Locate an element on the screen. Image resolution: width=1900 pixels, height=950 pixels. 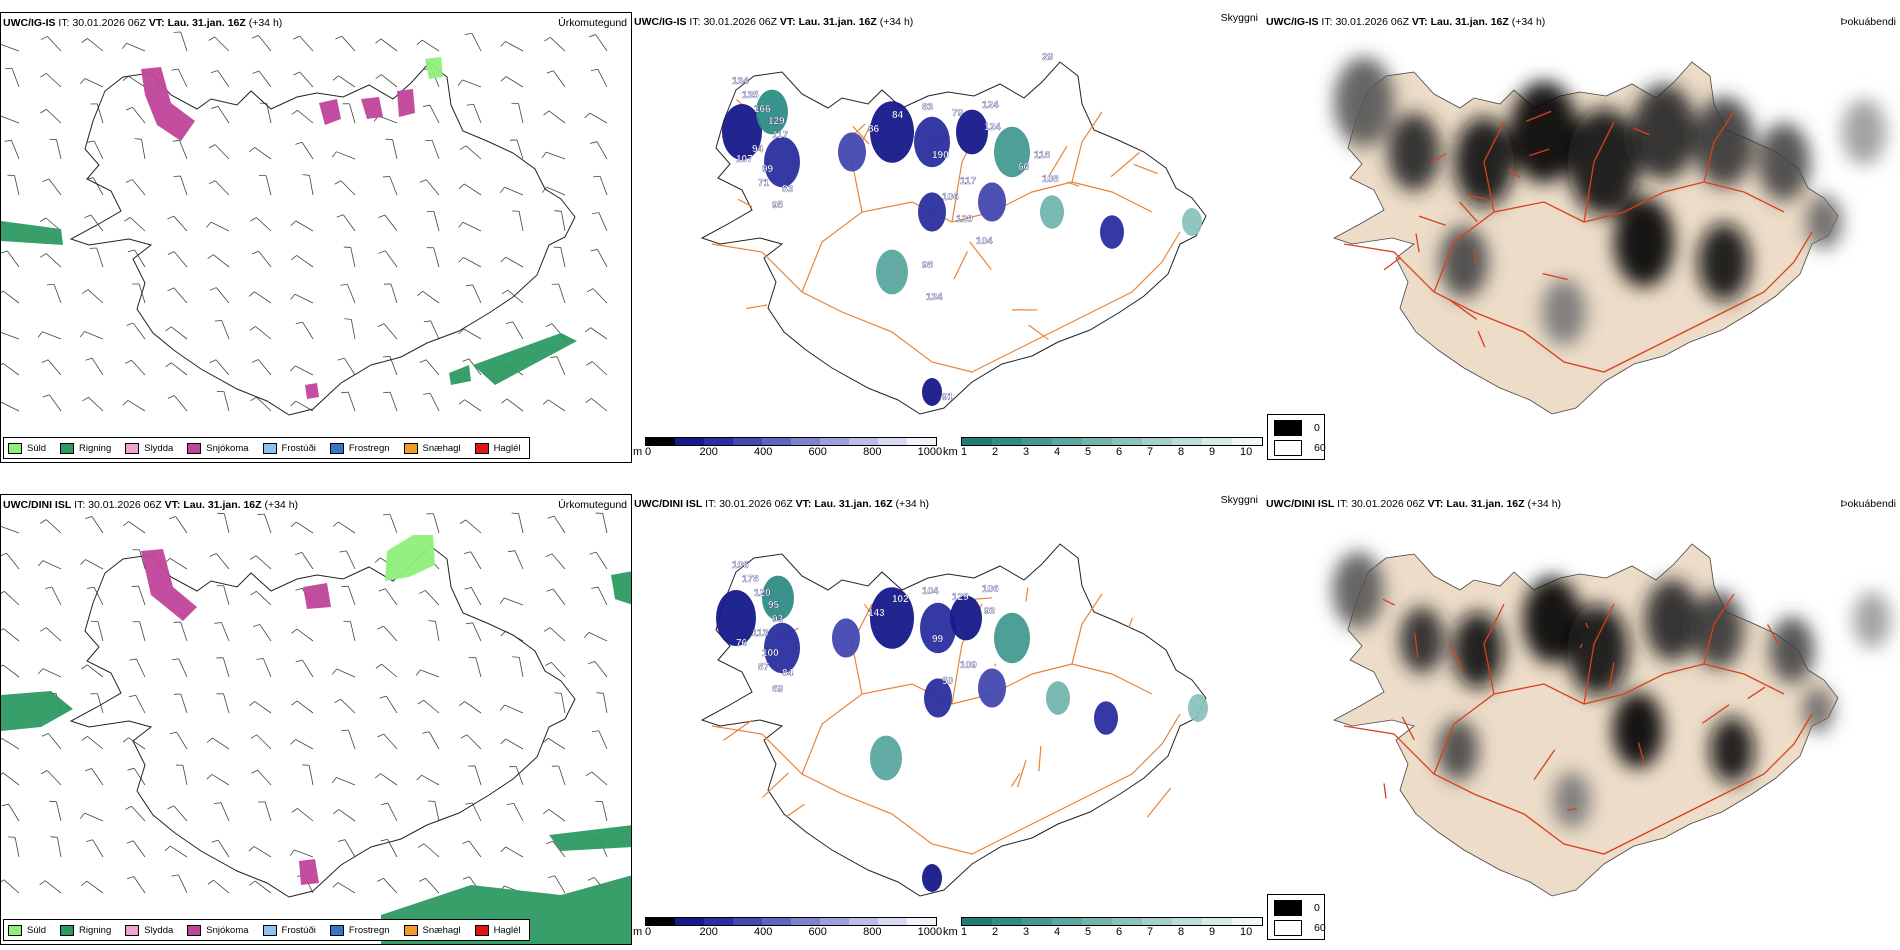
legend-label: Rigning is located at coordinates (95, 930).